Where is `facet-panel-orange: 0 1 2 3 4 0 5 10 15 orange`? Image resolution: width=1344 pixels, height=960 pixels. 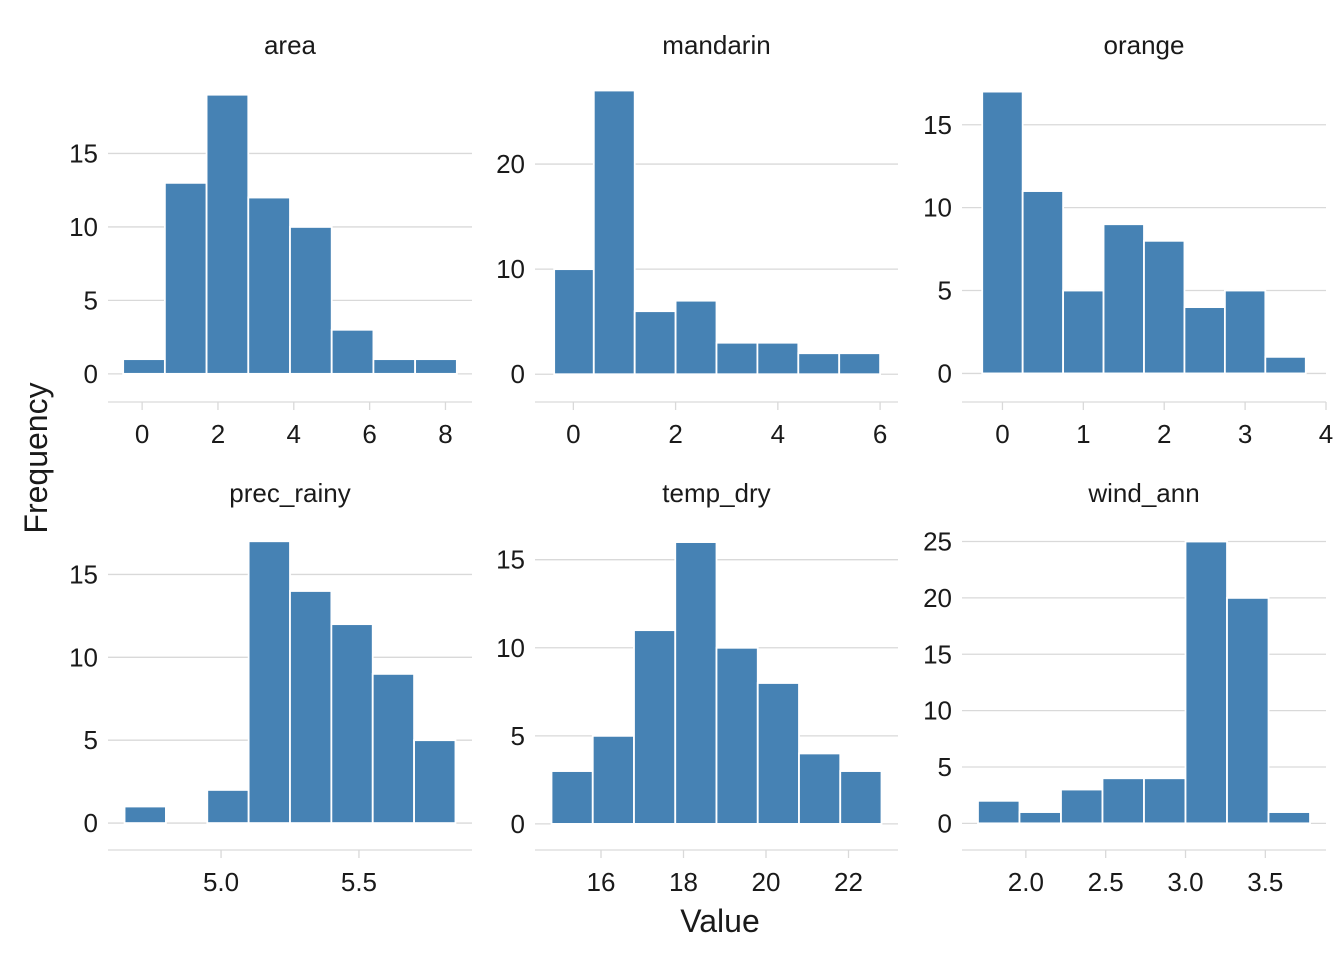 facet-panel-orange: 0 1 2 3 4 0 5 10 15 orange is located at coordinates (1128, 239).